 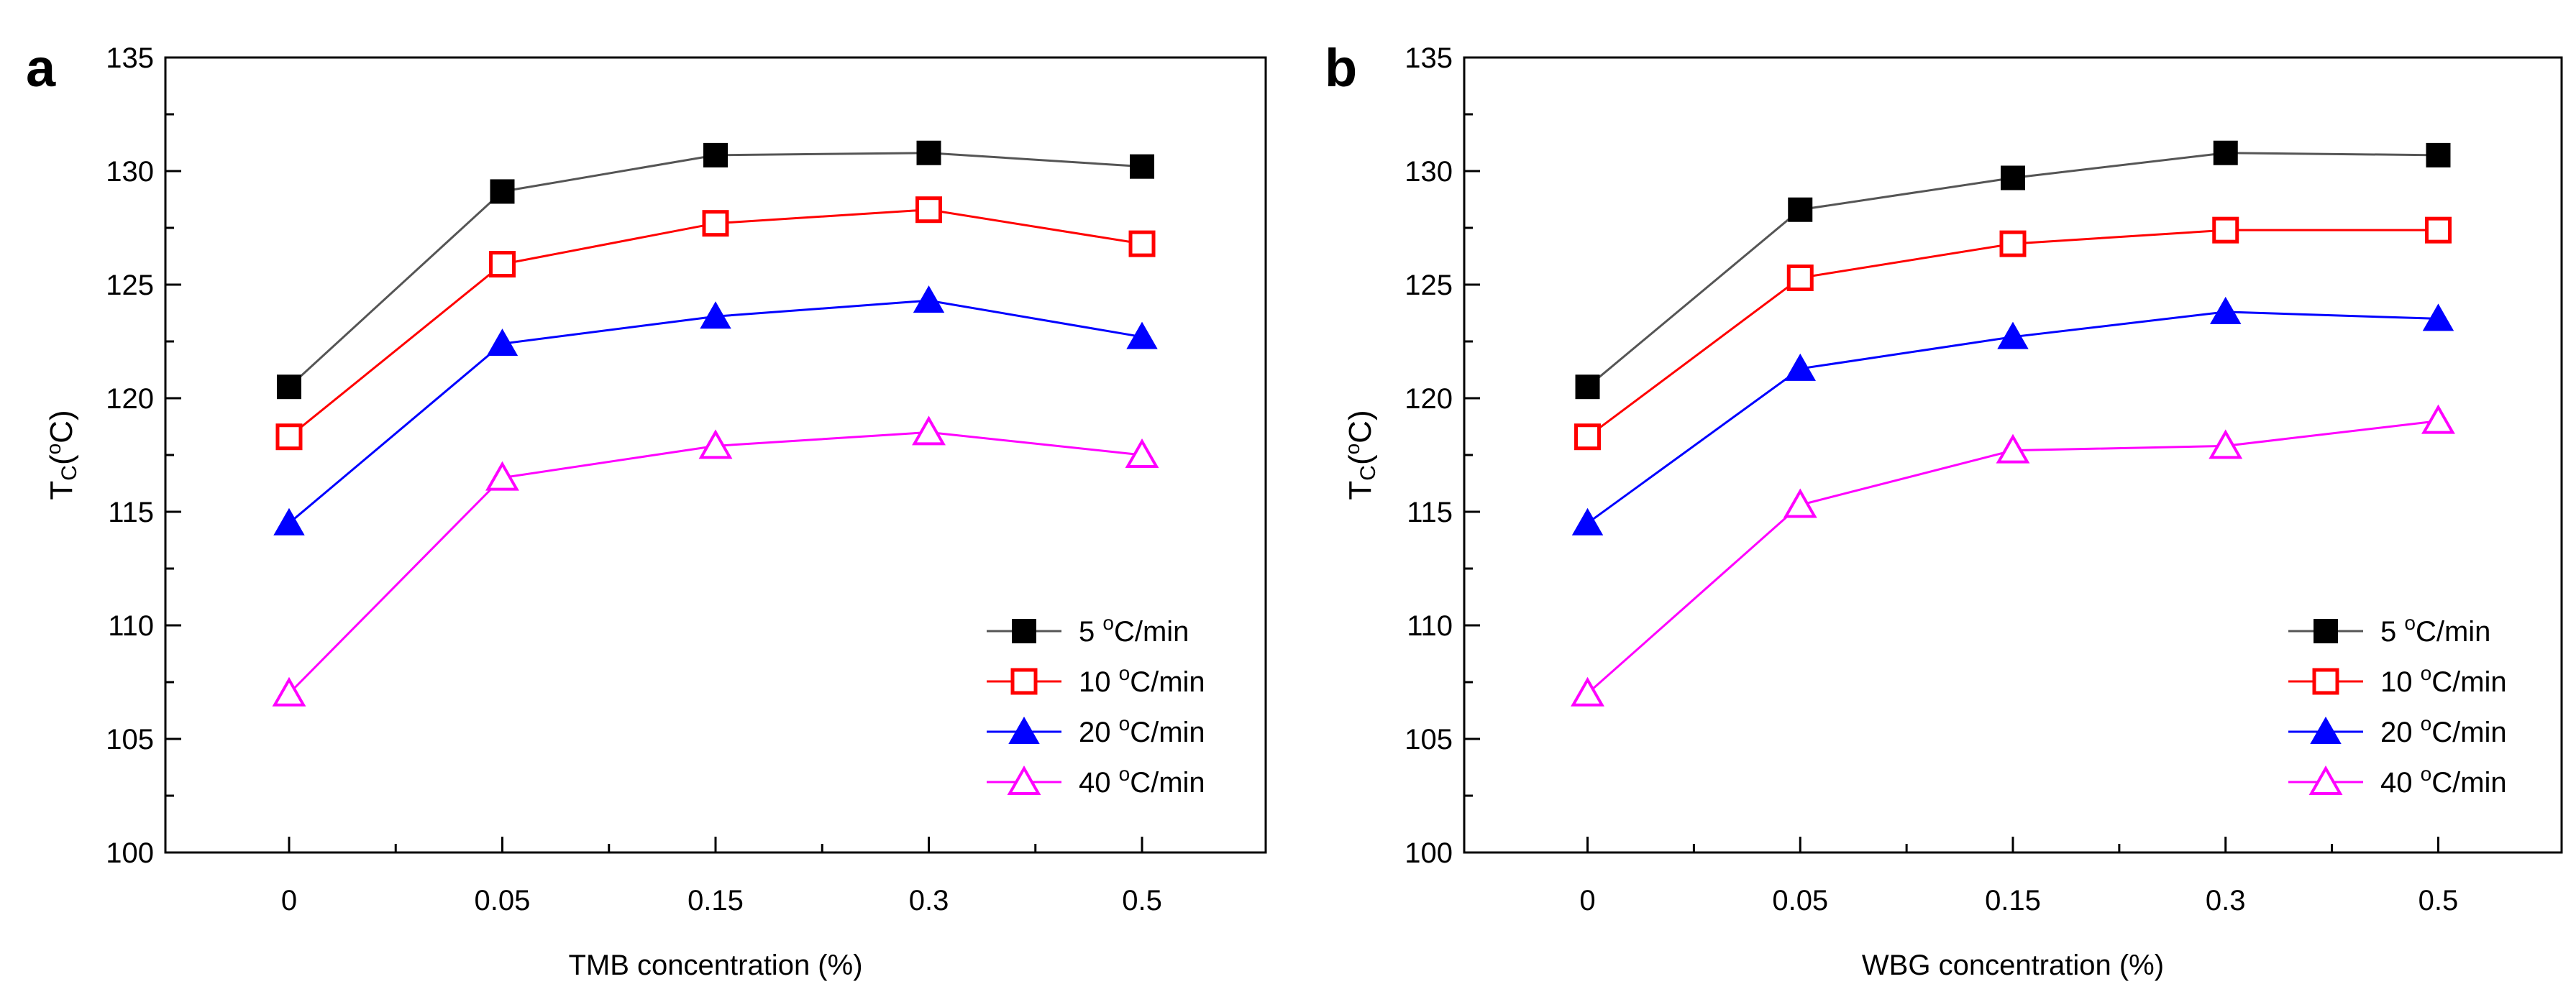 I want to click on legend-num: 10, so click(x=1095, y=682).